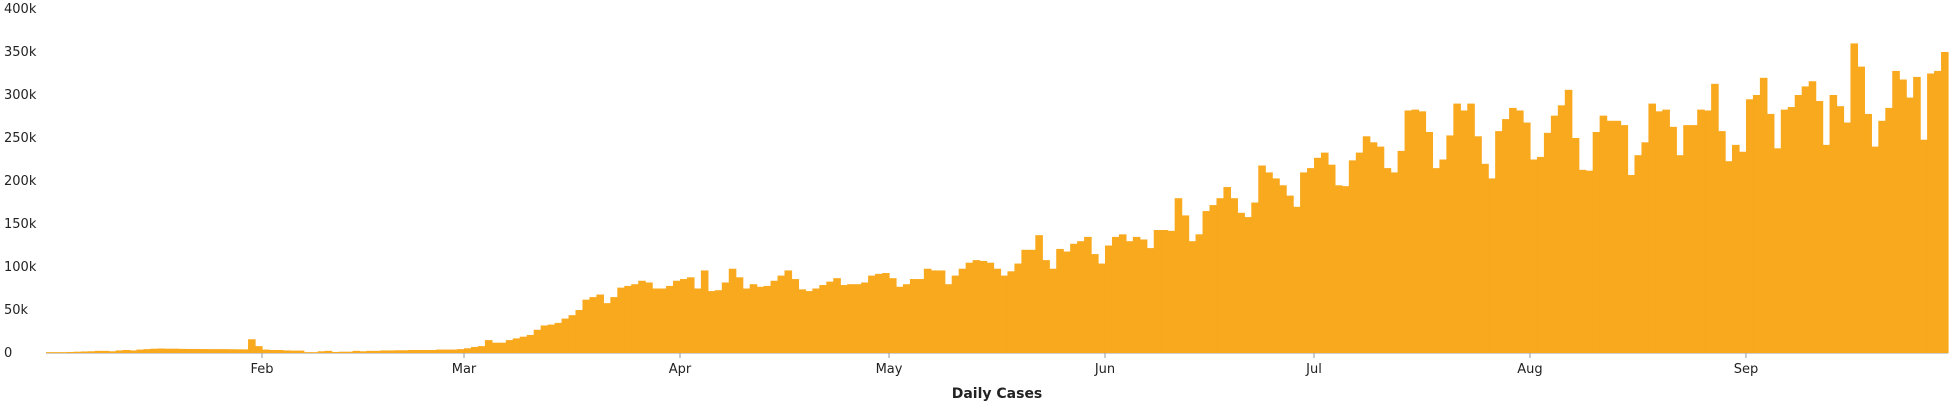 This screenshot has height=405, width=1950. I want to click on x-tick-label: Feb, so click(261, 369).